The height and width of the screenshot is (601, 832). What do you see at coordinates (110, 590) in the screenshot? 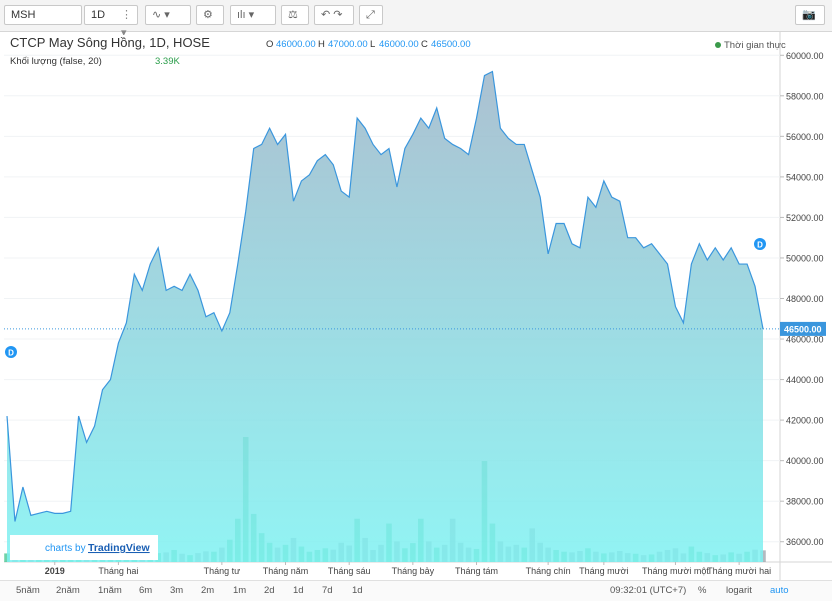
I see `range-button: 1năm` at bounding box center [110, 590].